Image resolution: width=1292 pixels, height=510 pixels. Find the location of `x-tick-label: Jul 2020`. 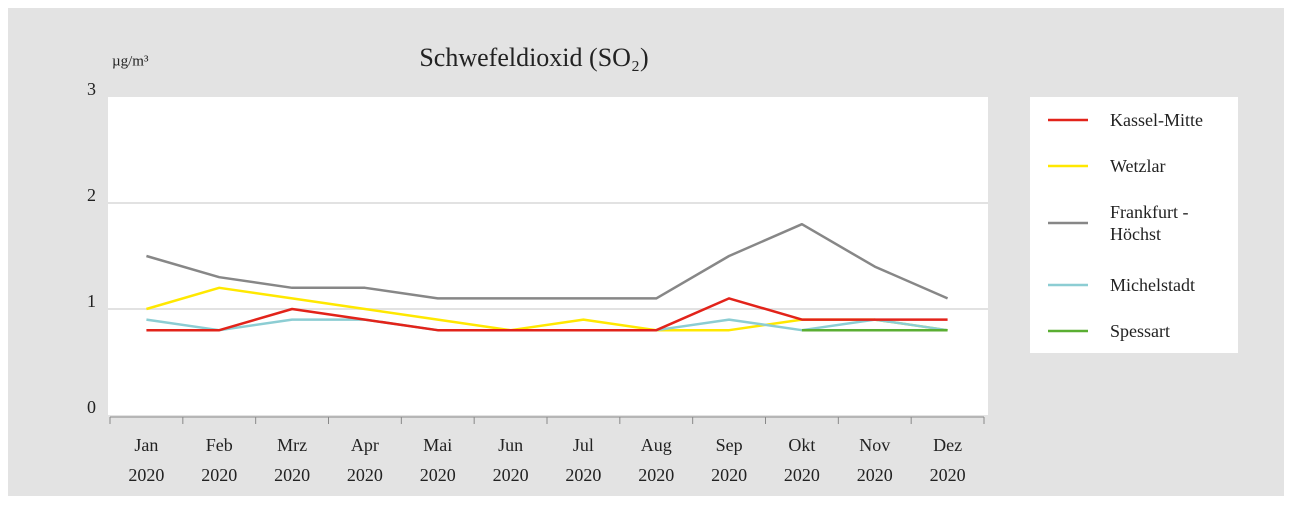

x-tick-label: Jul 2020 is located at coordinates (583, 460).